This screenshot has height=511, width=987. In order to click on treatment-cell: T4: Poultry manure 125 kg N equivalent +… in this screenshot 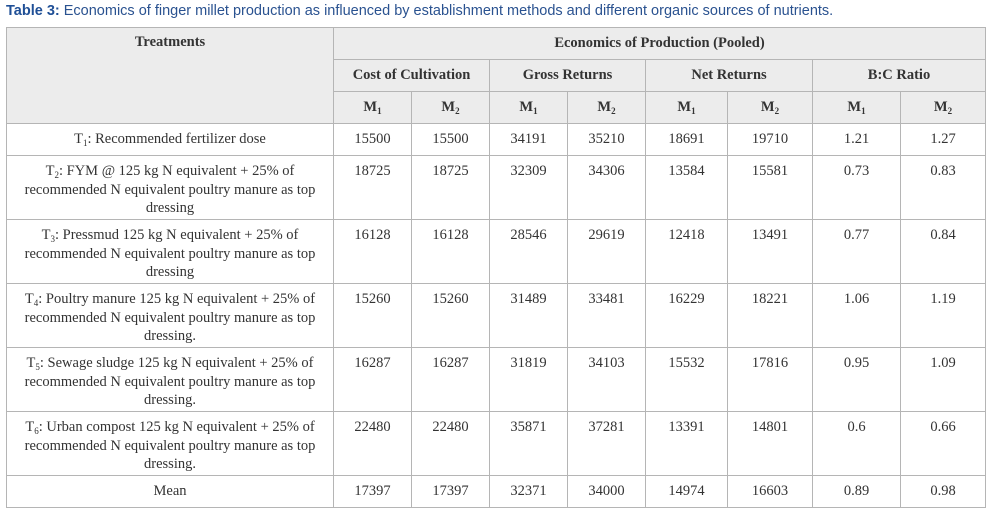, I will do `click(170, 315)`.